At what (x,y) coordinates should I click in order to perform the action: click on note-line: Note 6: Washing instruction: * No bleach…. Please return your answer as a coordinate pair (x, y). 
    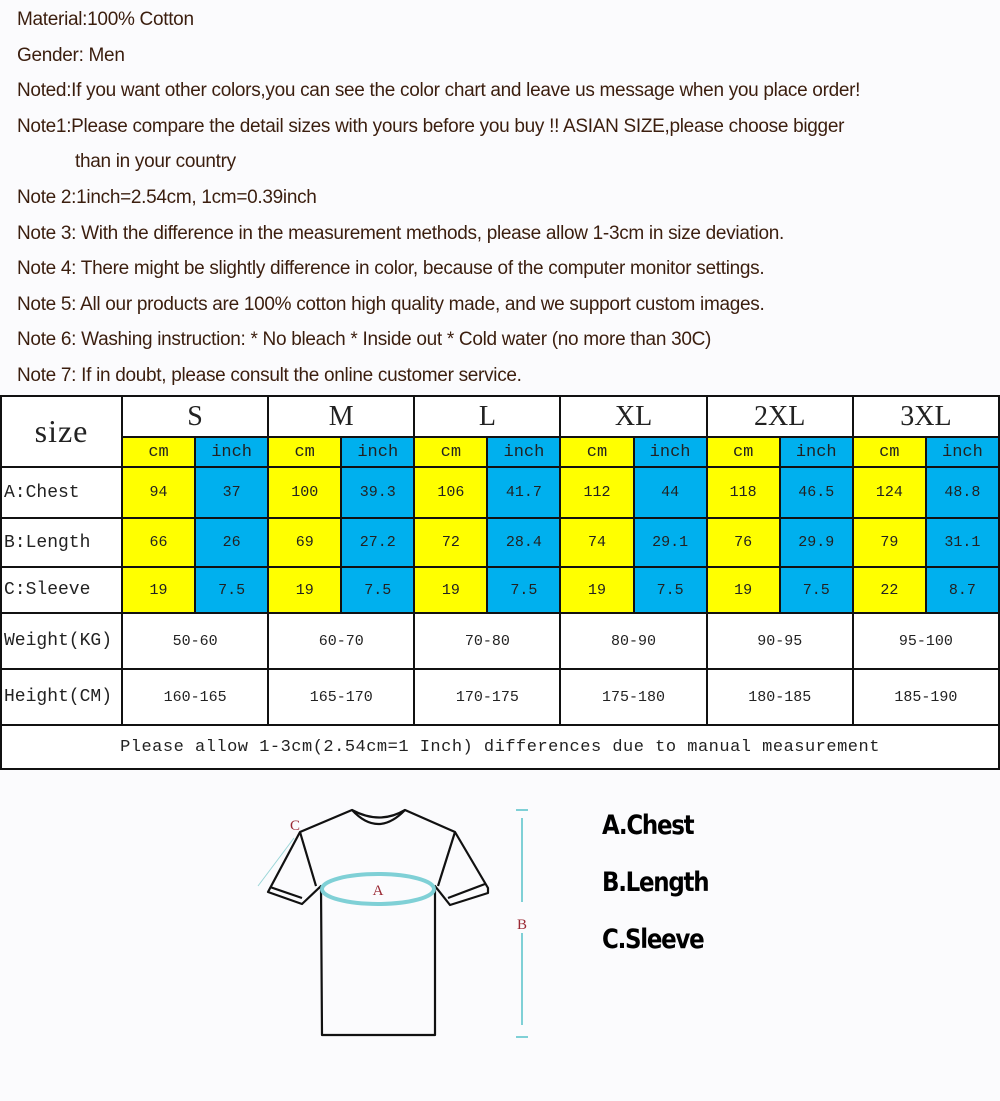
    Looking at the image, I should click on (364, 340).